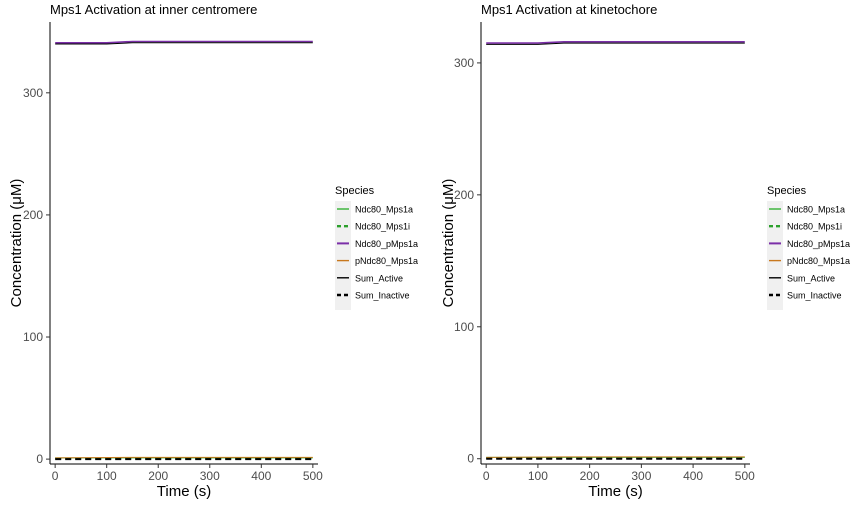  Describe the element at coordinates (569, 9) in the screenshot. I see `chart-title: Mps1 Activation at kinetochore` at that location.